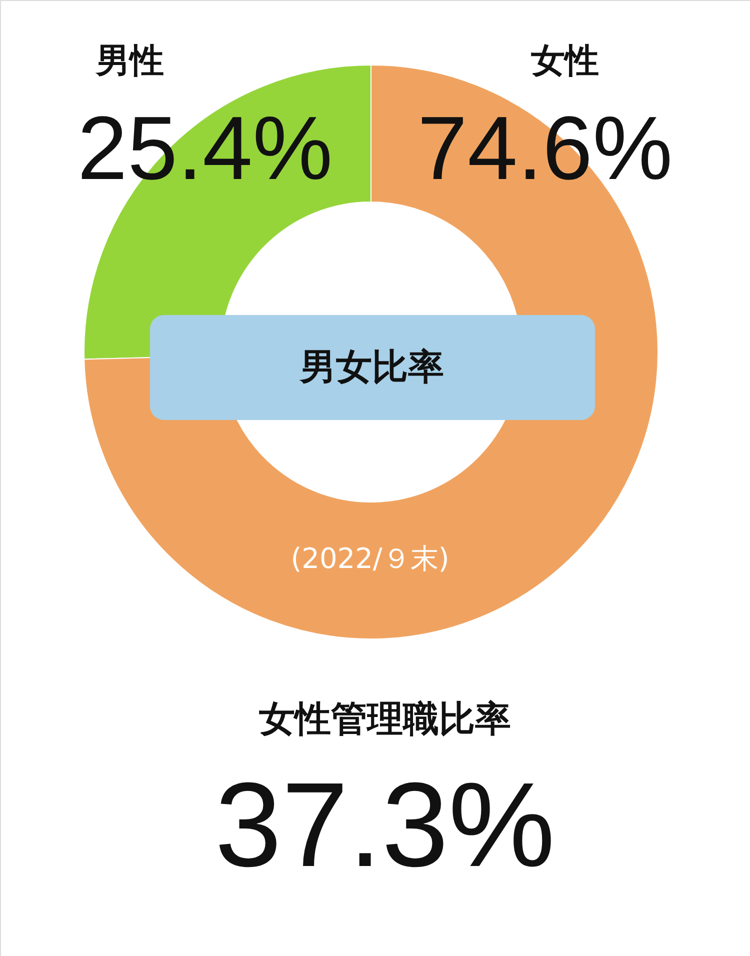 The width and height of the screenshot is (750, 956). Describe the element at coordinates (129, 61) in the screenshot. I see `slice-label: 男性` at that location.